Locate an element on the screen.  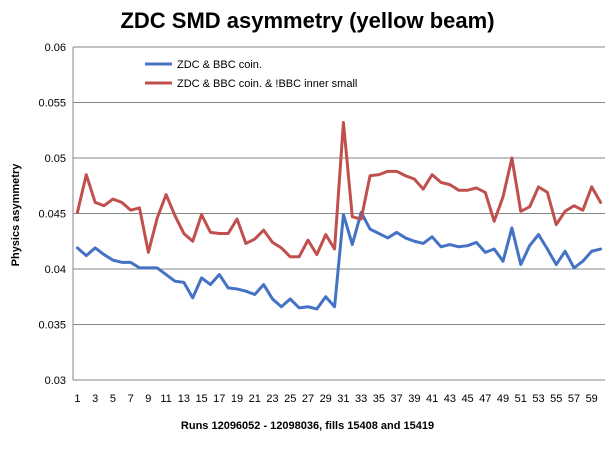
x-tick-label: 21 is located at coordinates (255, 399).